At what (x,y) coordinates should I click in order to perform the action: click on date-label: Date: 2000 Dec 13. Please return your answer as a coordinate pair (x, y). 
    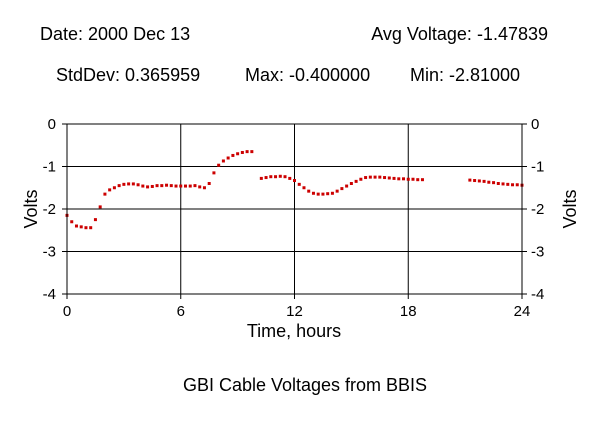
    Looking at the image, I should click on (115, 34).